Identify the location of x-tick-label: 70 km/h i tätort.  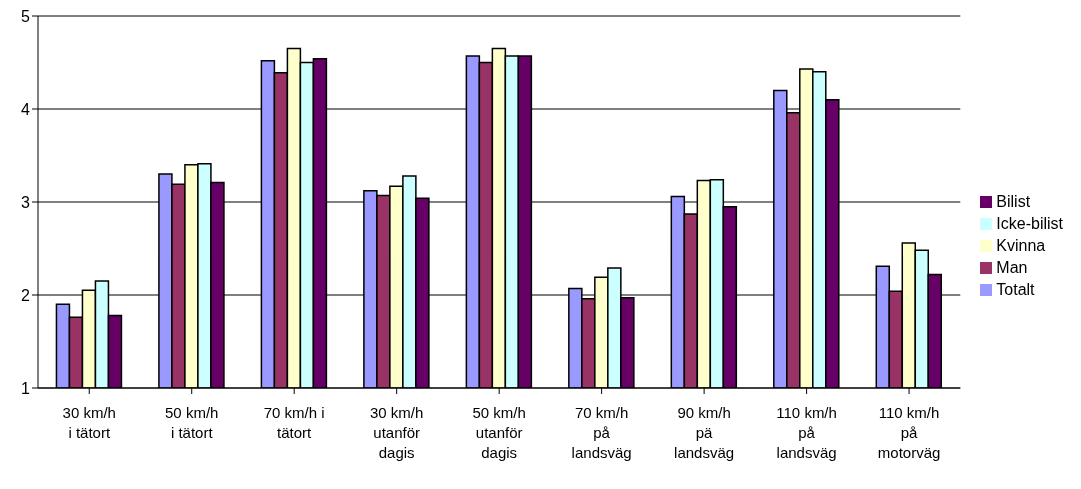
(294, 422).